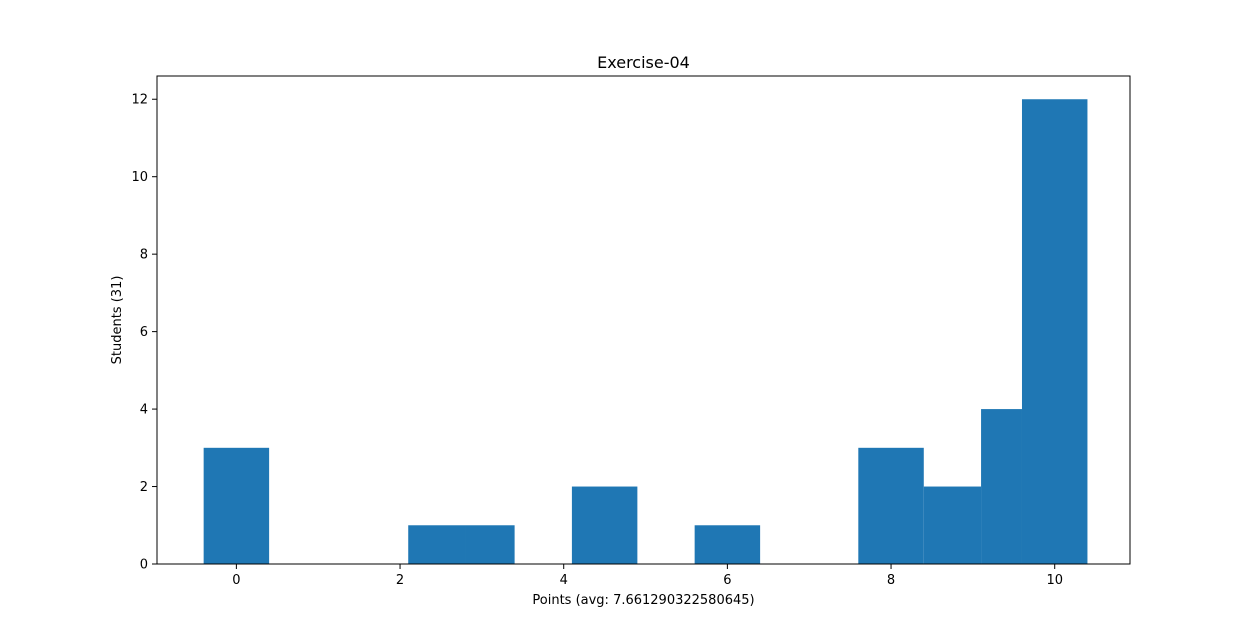 The width and height of the screenshot is (1256, 633). I want to click on x-tick-label: 6, so click(727, 580).